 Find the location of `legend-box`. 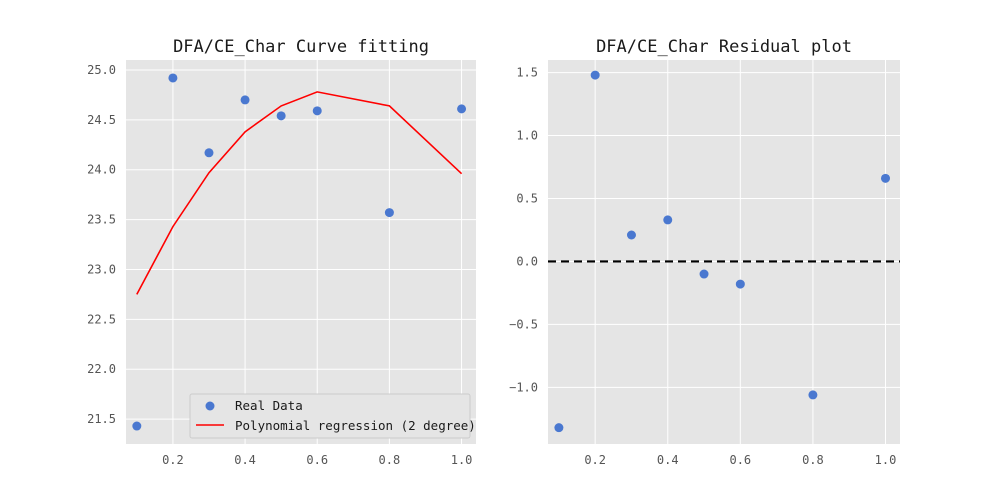

legend-box is located at coordinates (330, 416).